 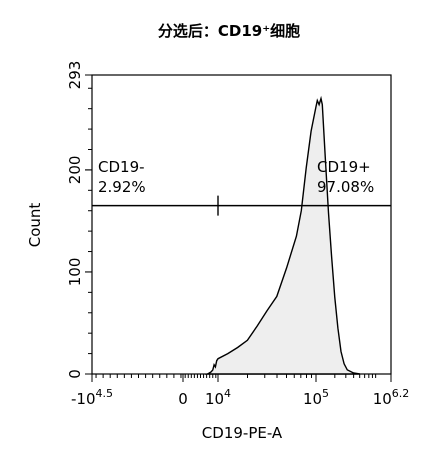 I want to click on gate-right-percent: 97.08%, so click(x=345, y=187).